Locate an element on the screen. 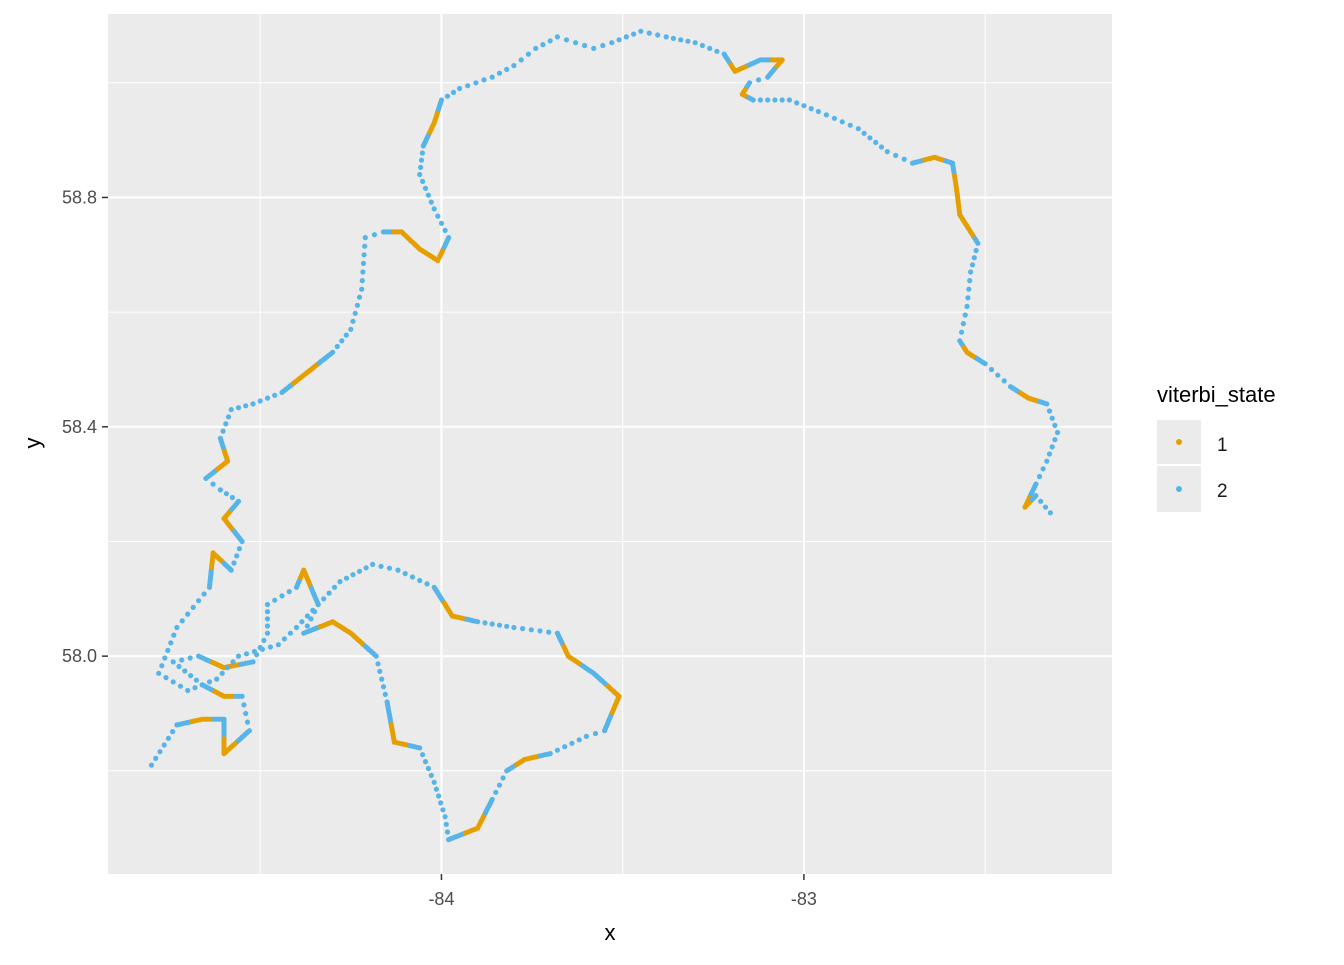 The image size is (1344, 965). x-axis-ticks: -84 -83 is located at coordinates (622, 891).